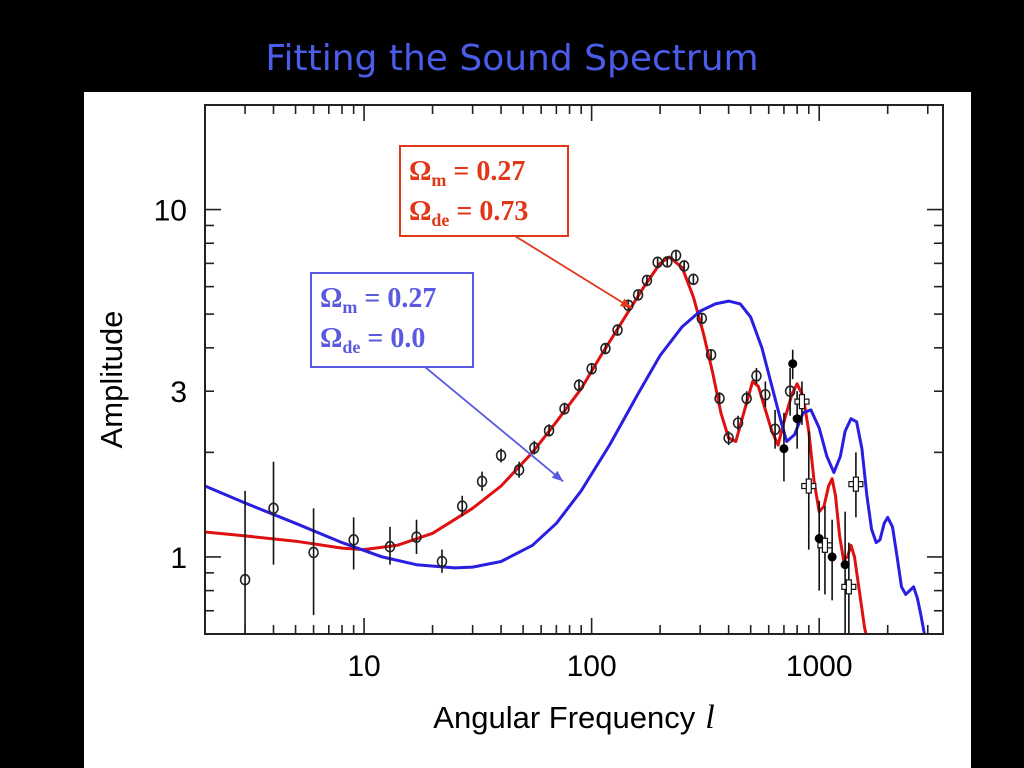 The image size is (1024, 768). Describe the element at coordinates (111, 380) in the screenshot. I see `y-axis-title: Amplitude` at that location.